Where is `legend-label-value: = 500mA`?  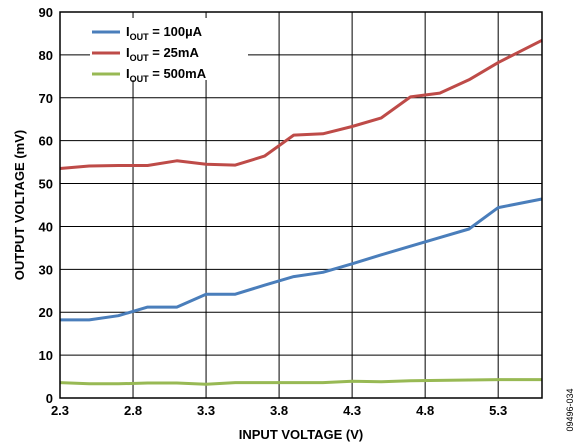
legend-label-value: = 500mA is located at coordinates (178, 73).